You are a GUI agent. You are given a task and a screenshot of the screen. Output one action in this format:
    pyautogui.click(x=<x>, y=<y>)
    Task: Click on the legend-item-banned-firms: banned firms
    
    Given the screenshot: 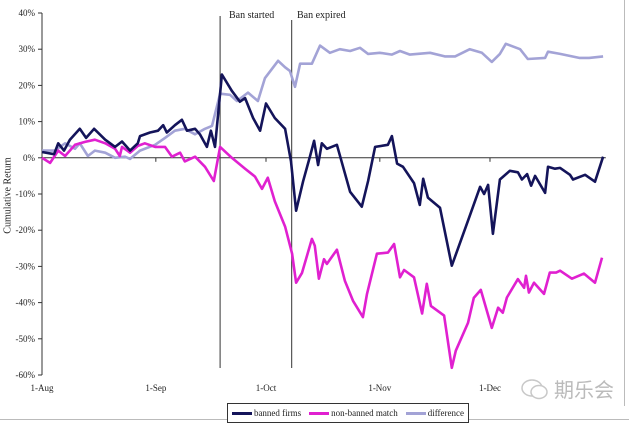 What is the action you would take?
    pyautogui.click(x=266, y=413)
    